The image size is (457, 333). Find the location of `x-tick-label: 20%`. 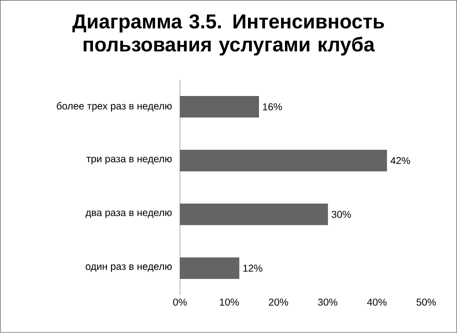

x-tick-label: 20% is located at coordinates (278, 302).